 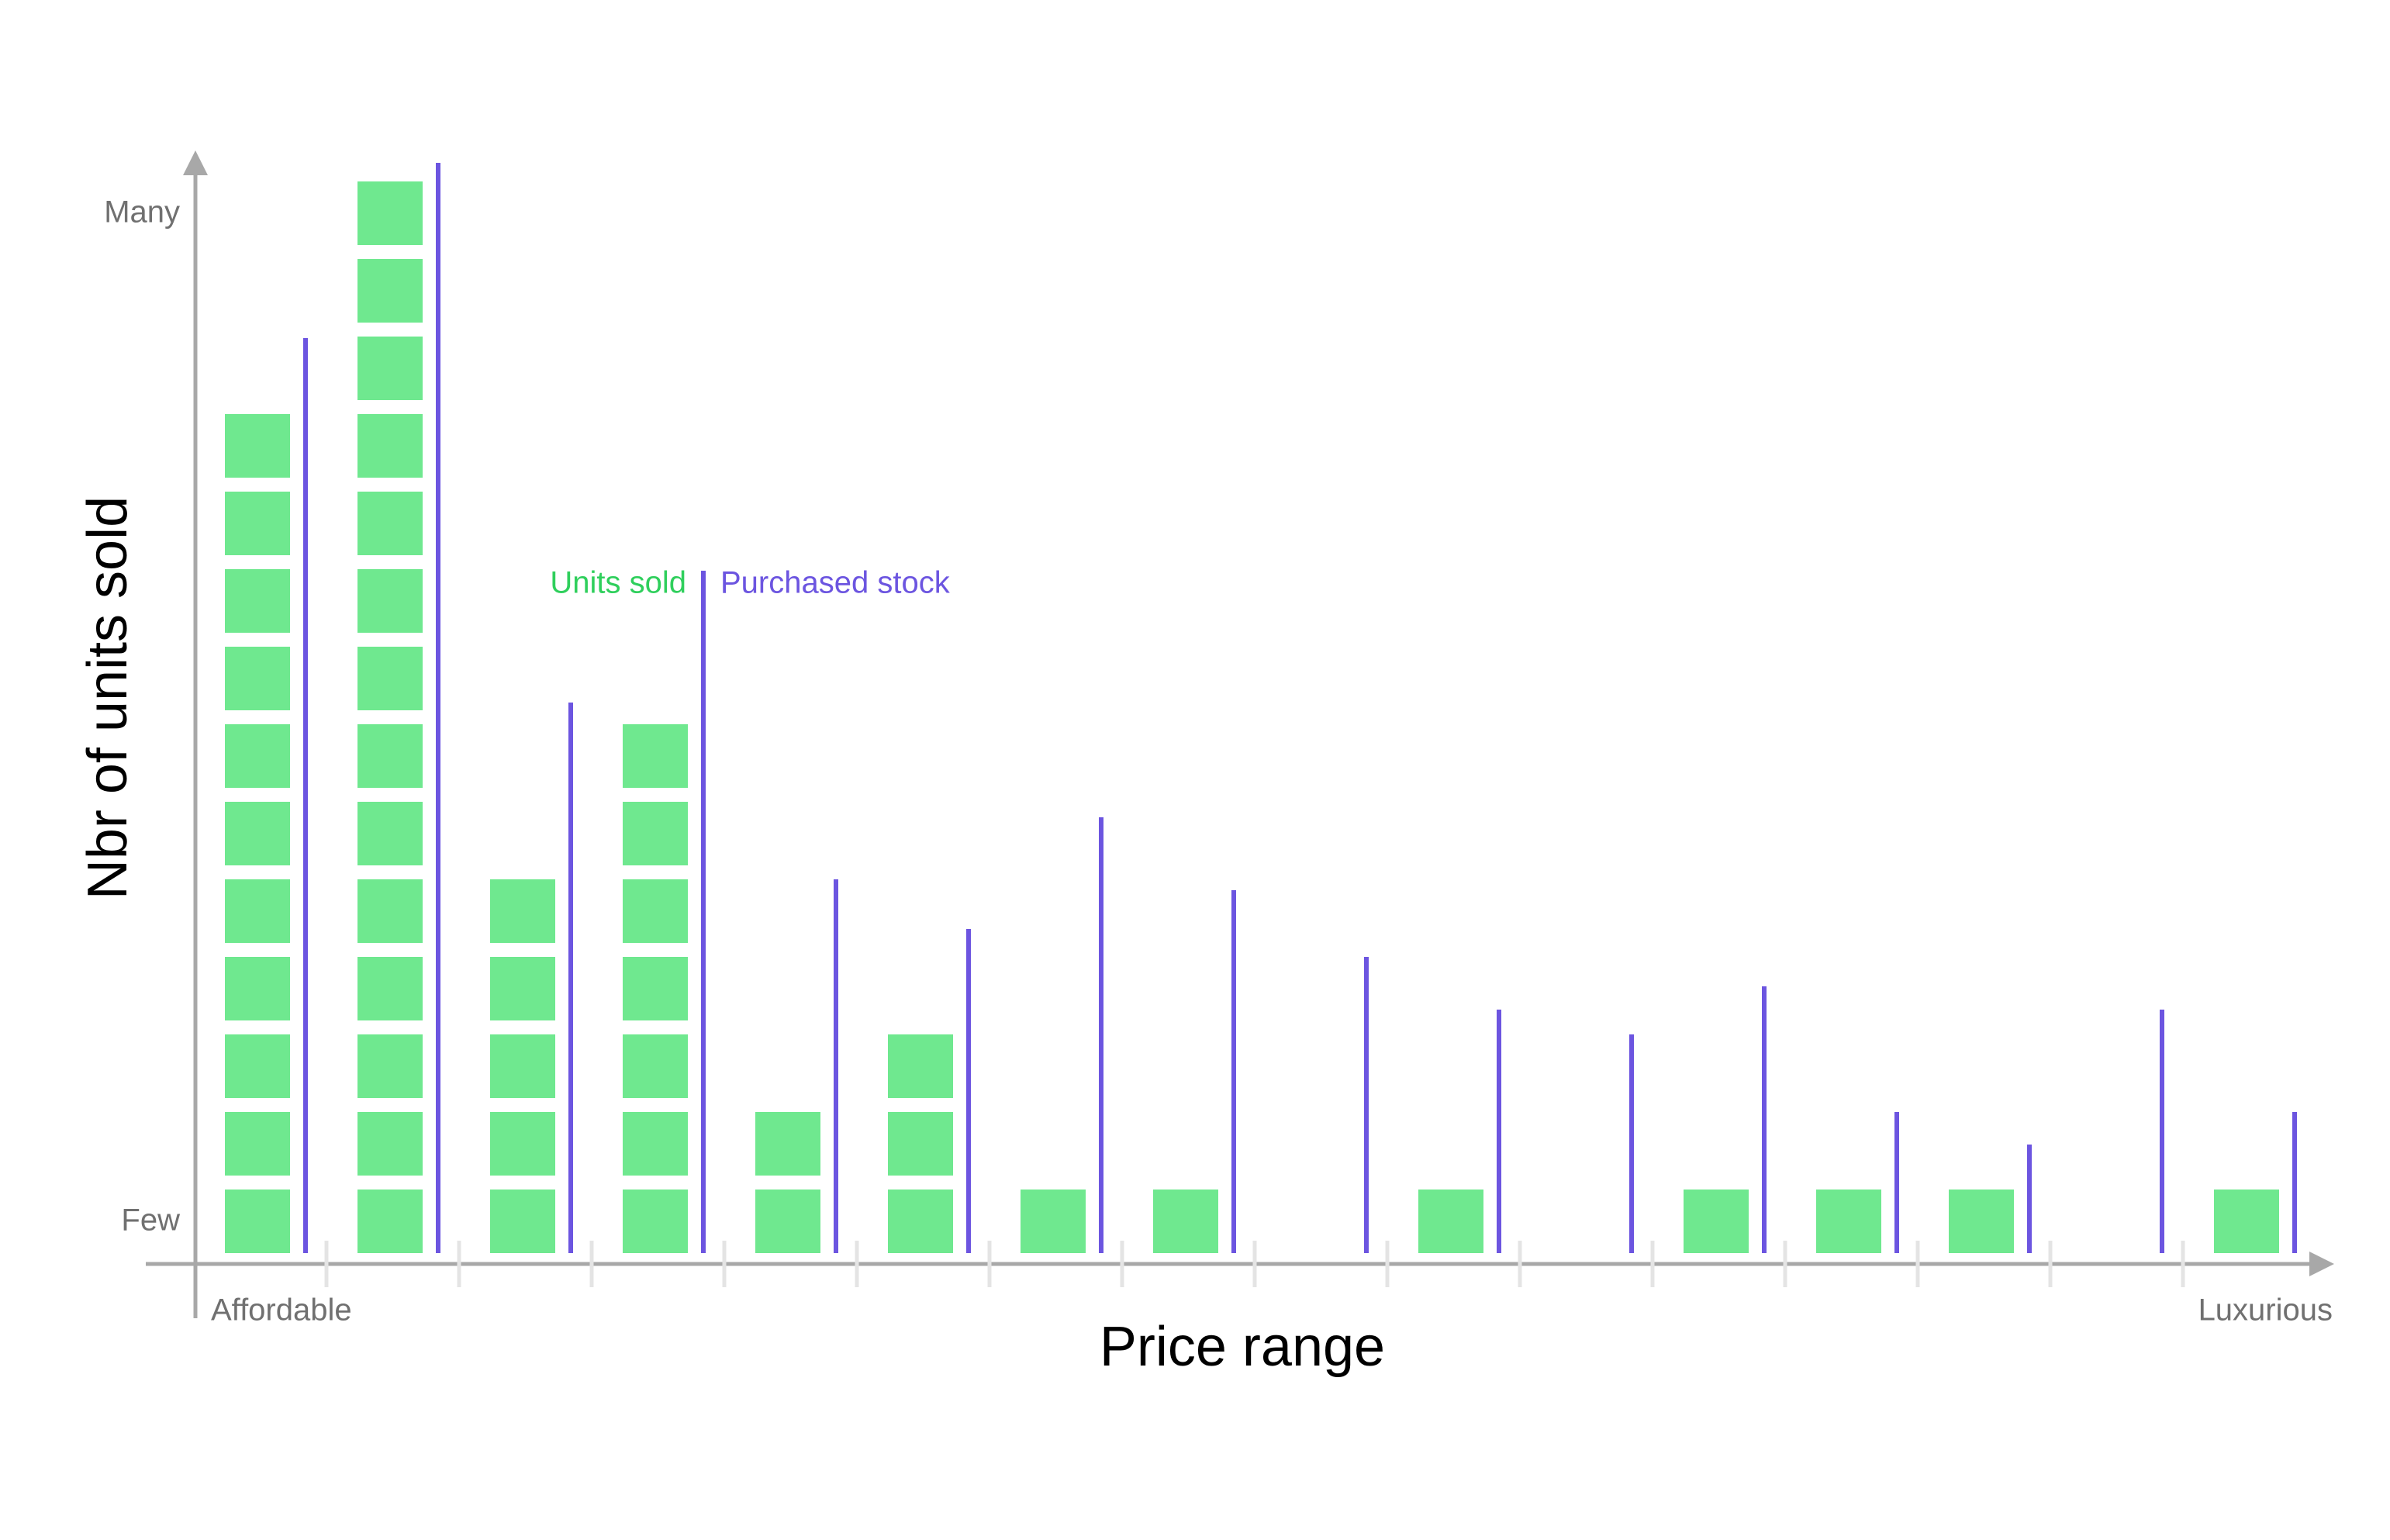 What do you see at coordinates (195, 162) in the screenshot?
I see `y-axis-arrow` at bounding box center [195, 162].